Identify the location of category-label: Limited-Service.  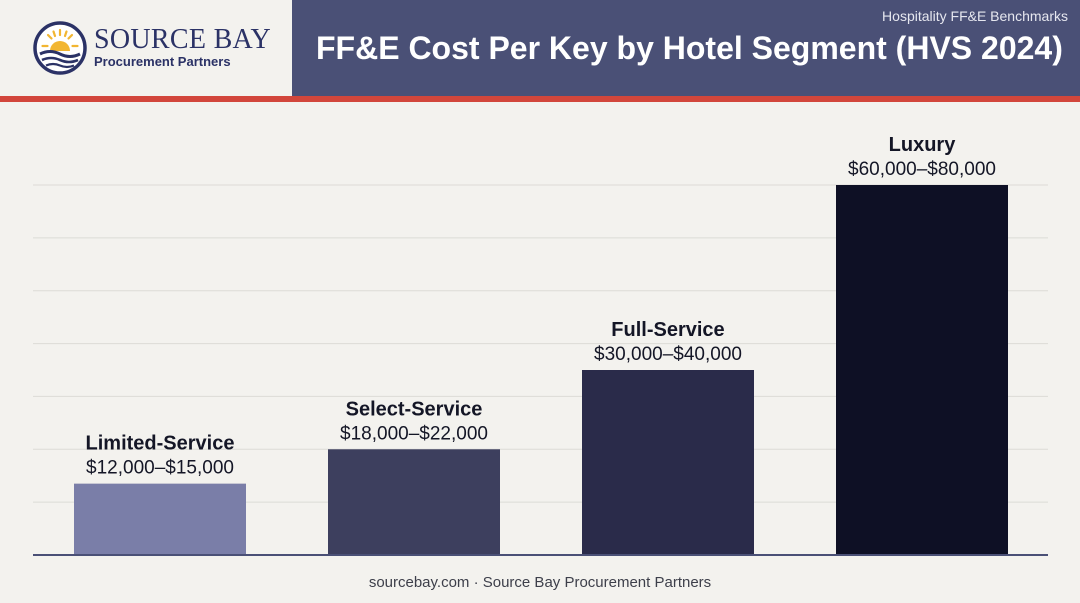
(160, 444).